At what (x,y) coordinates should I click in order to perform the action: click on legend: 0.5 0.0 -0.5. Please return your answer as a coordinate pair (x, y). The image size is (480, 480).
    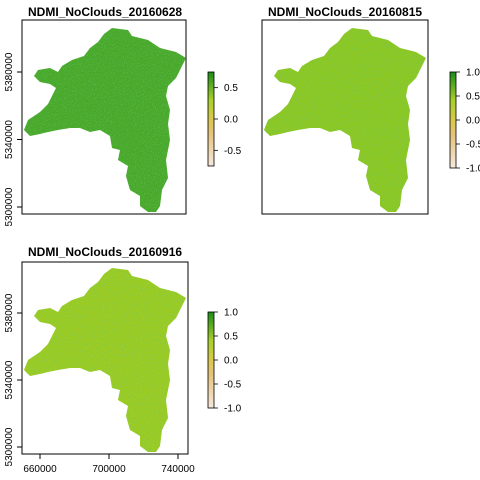
    Looking at the image, I should click on (225, 119).